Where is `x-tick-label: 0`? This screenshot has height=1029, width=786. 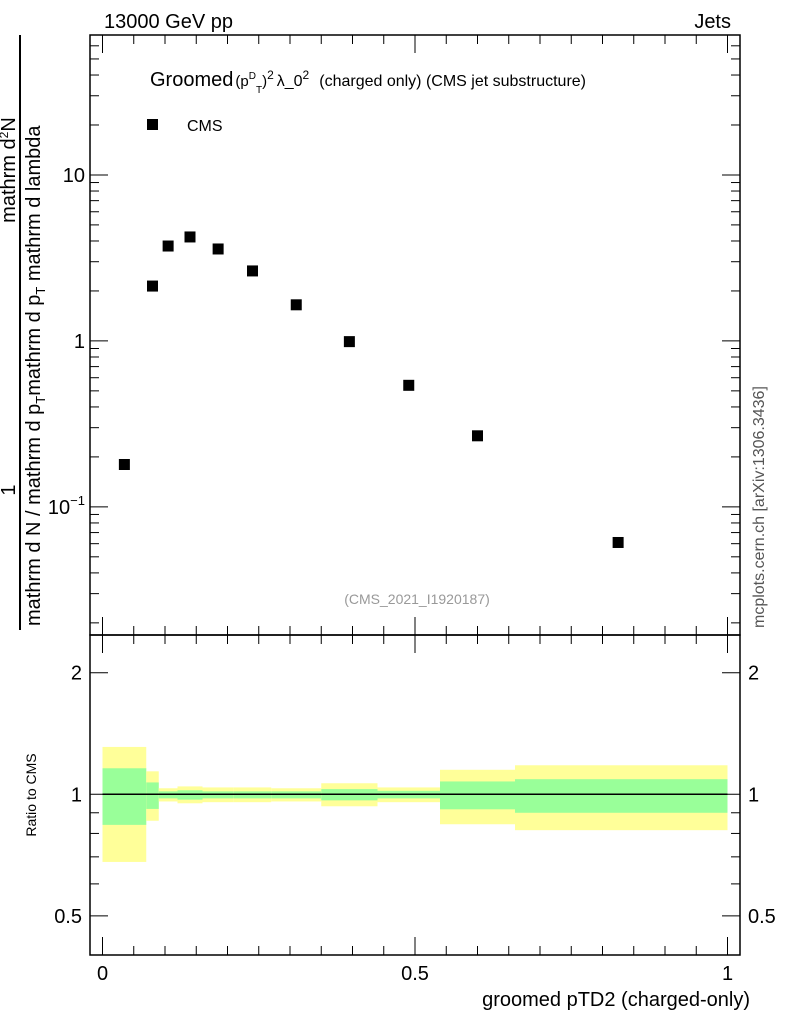 x-tick-label: 0 is located at coordinates (102, 974).